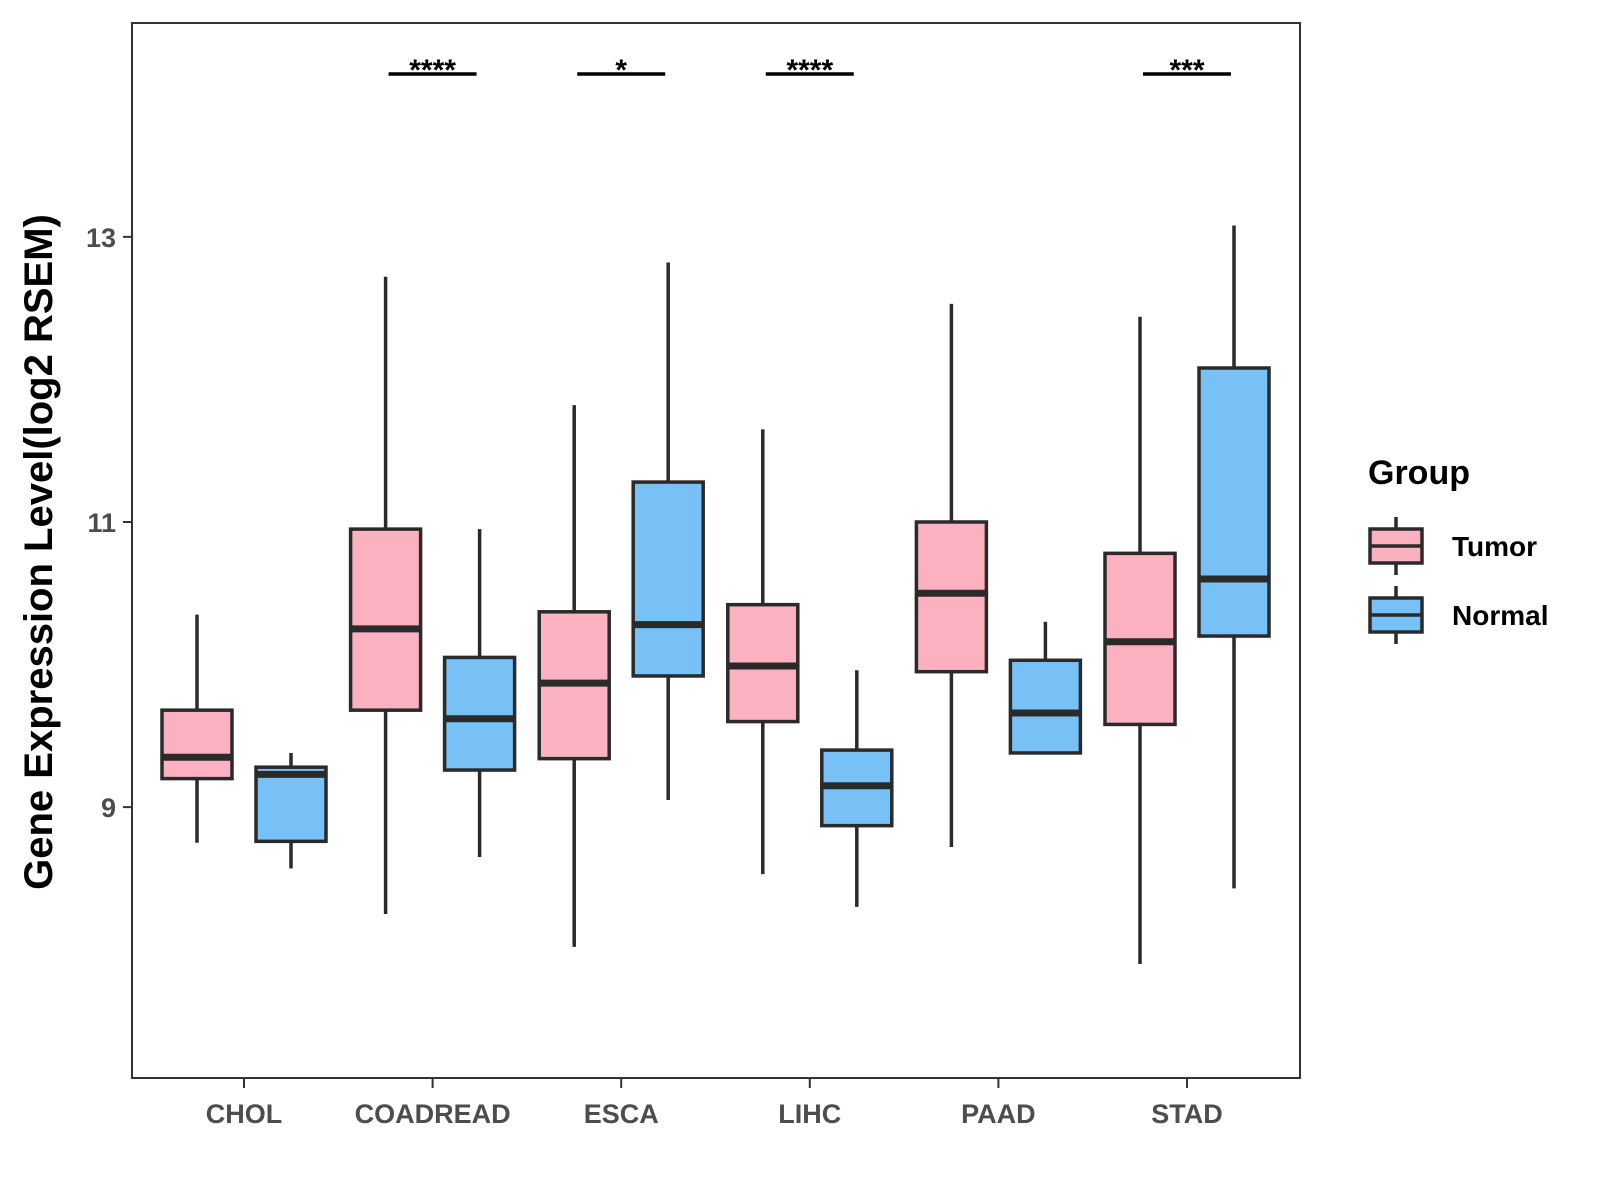  What do you see at coordinates (1500, 615) in the screenshot?
I see `legend-label: Normal` at bounding box center [1500, 615].